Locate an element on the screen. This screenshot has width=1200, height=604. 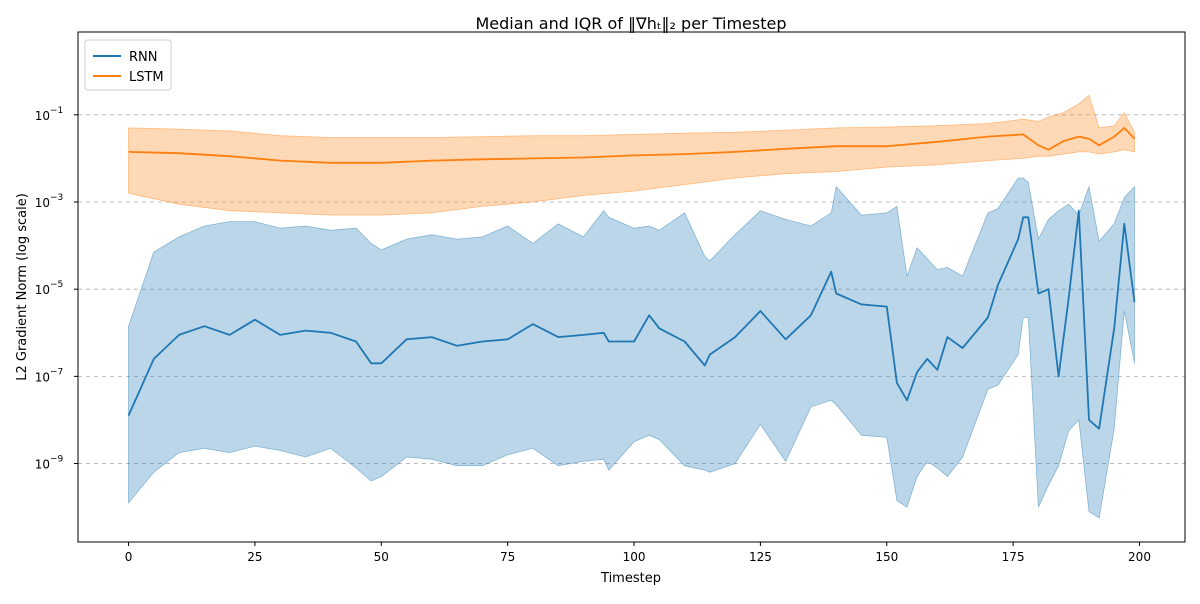
x-tick-label: 150 is located at coordinates (886, 557).